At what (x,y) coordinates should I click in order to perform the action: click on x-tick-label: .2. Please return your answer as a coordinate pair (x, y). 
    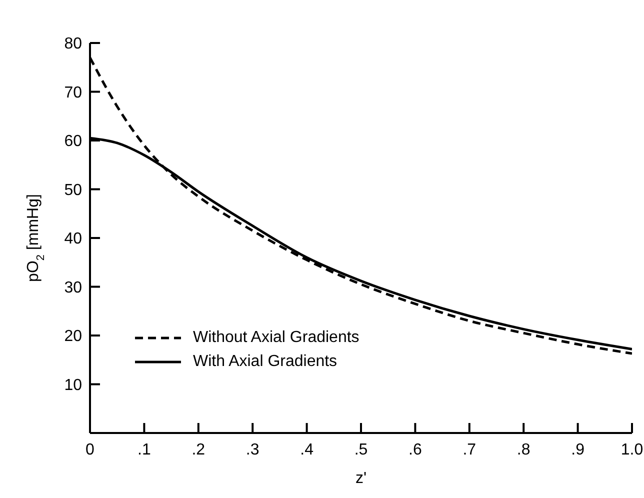
    Looking at the image, I should click on (199, 449).